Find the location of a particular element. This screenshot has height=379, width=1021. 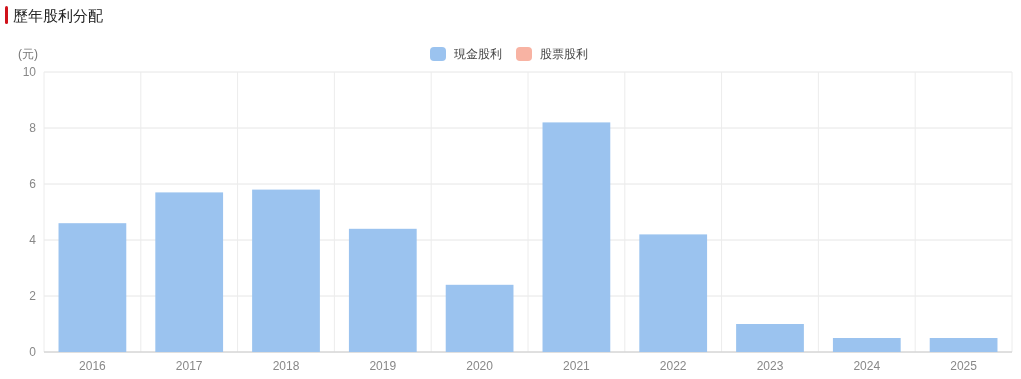

y-tick-label: 6 is located at coordinates (33, 184).